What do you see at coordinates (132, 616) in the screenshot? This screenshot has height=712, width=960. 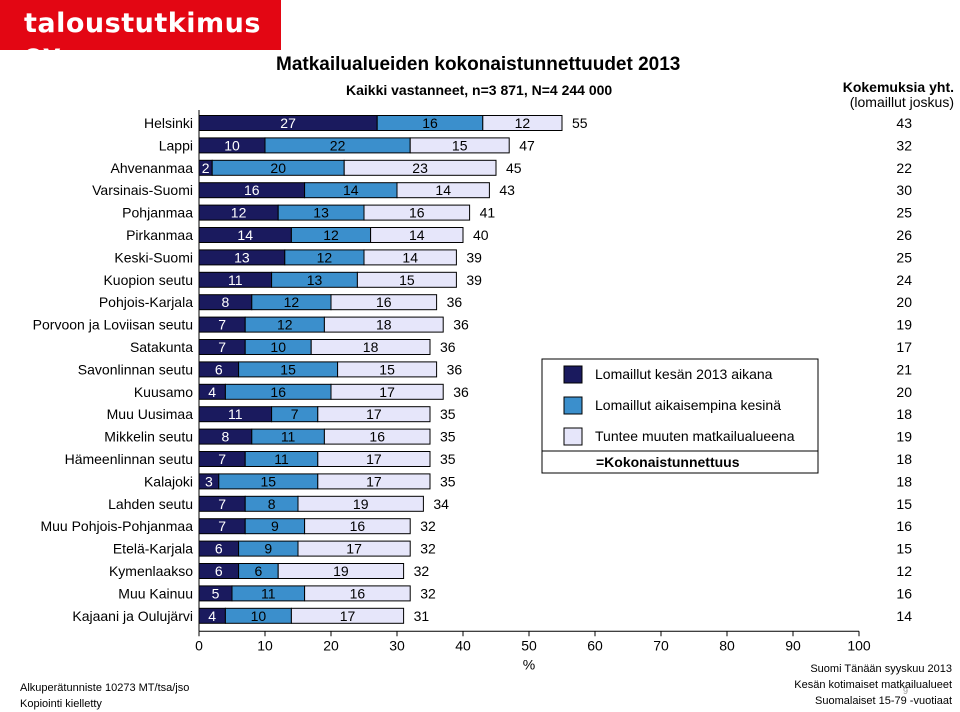 I see `category-label: Kajaani ja Oulujärvi` at bounding box center [132, 616].